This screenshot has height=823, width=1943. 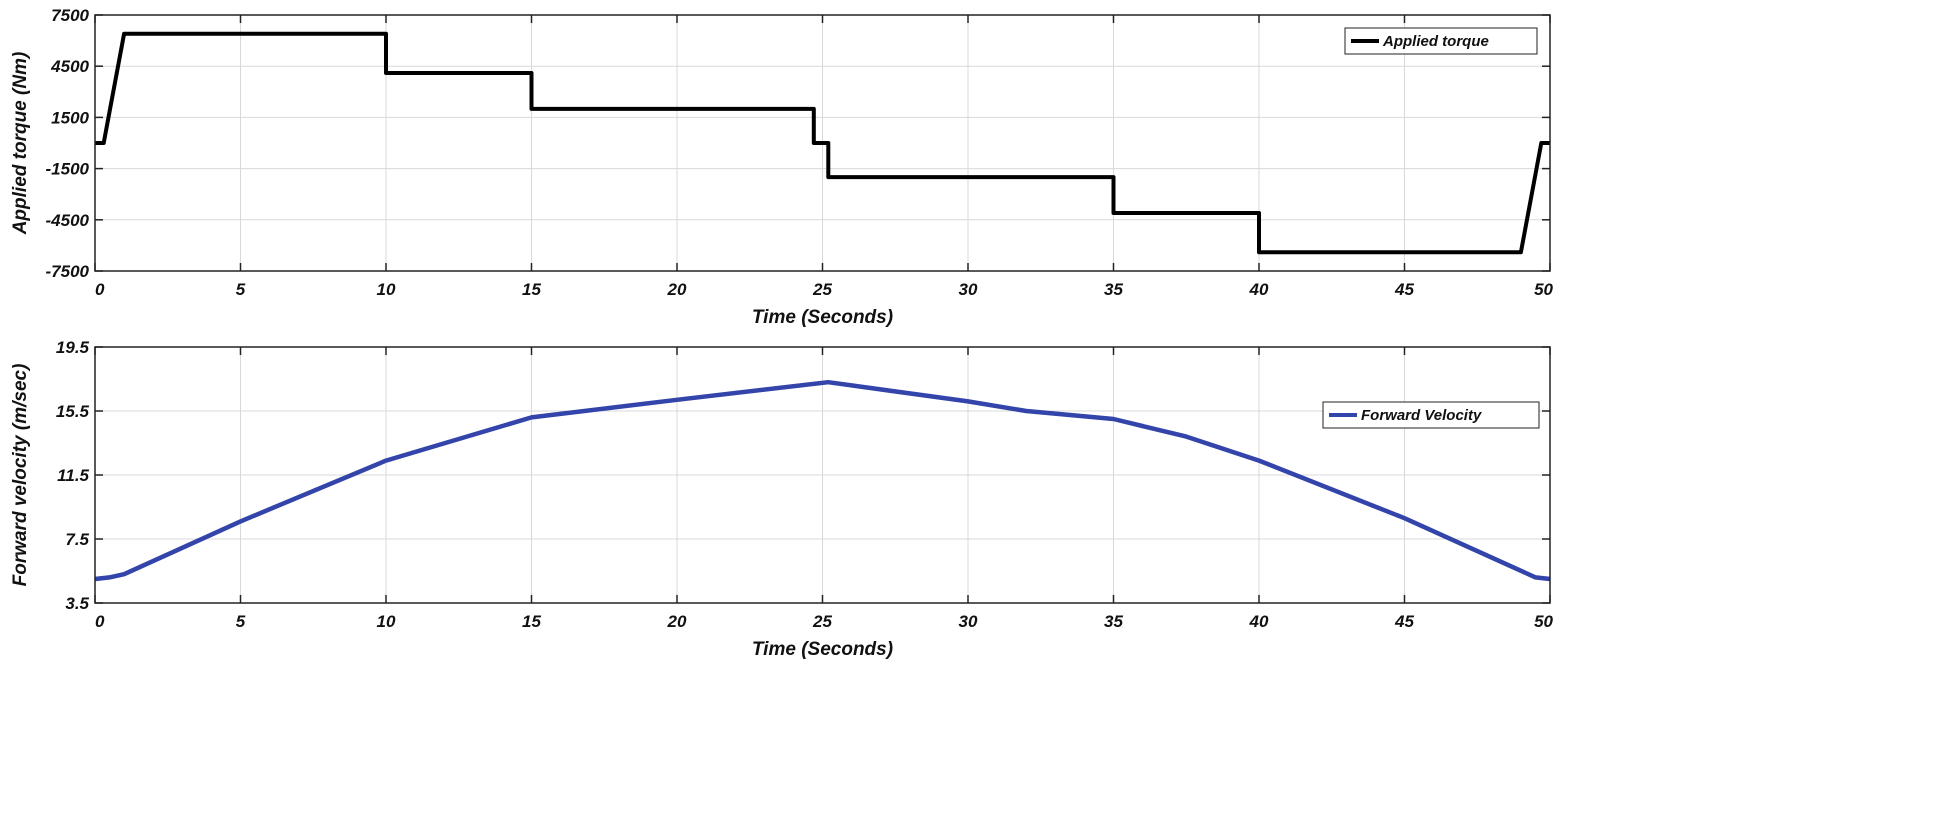 I want to click on y-tick-label: -7500, so click(x=68, y=271).